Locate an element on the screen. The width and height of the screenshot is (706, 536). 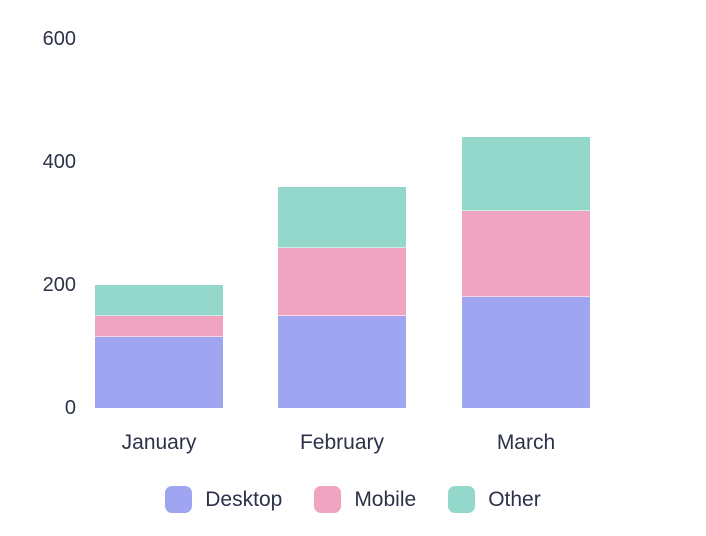
legend-item-other: Other is located at coordinates (494, 499).